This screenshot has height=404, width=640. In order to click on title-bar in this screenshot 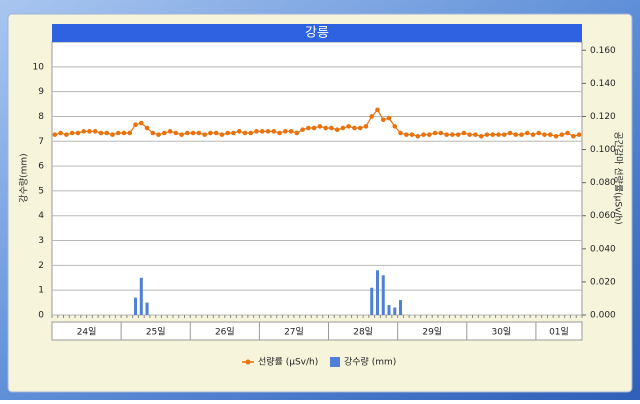, I will do `click(317, 33)`.